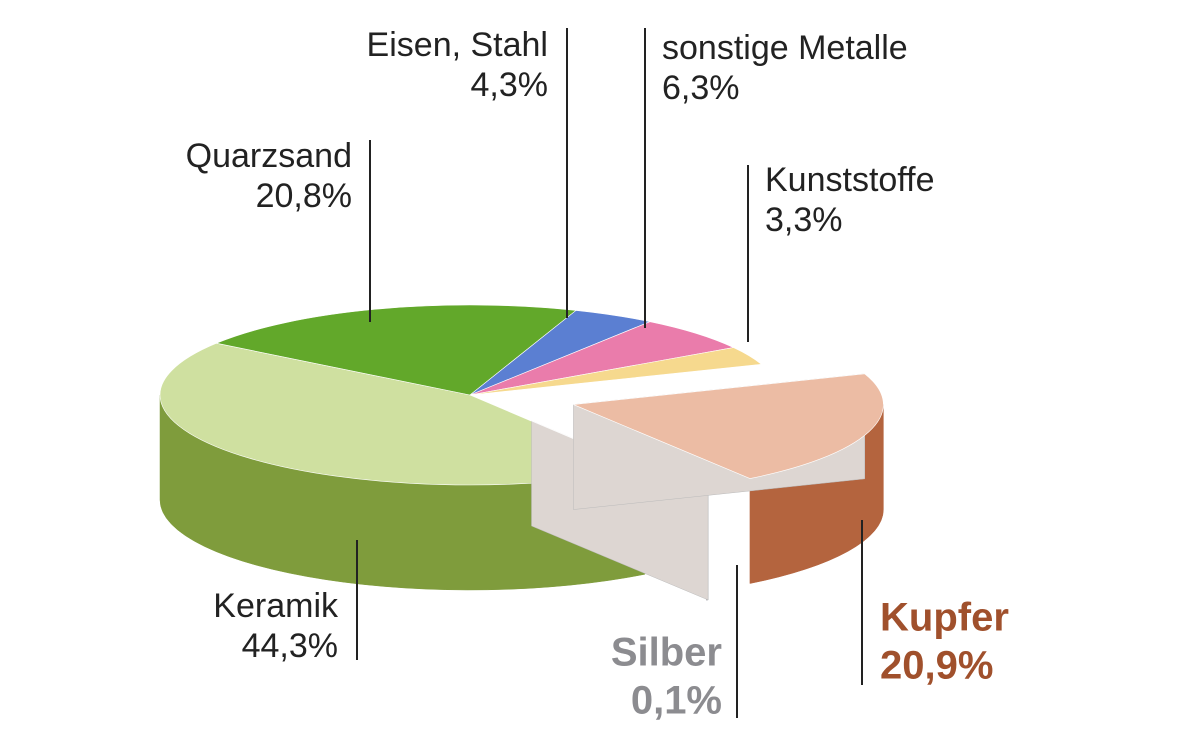  What do you see at coordinates (269, 156) in the screenshot?
I see `slice-label: Quarzsand` at bounding box center [269, 156].